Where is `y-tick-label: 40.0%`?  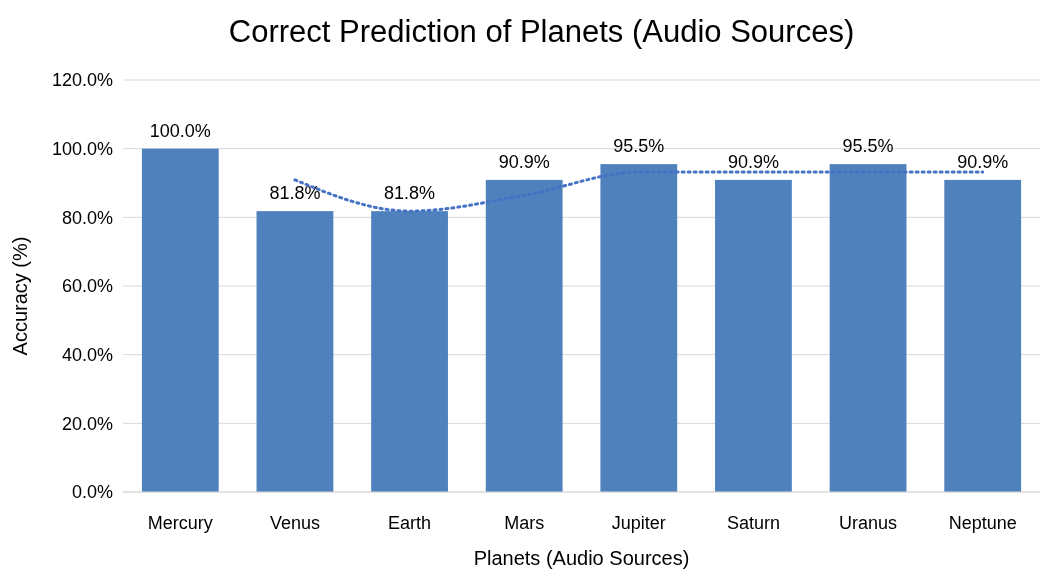 y-tick-label: 40.0% is located at coordinates (87, 354).